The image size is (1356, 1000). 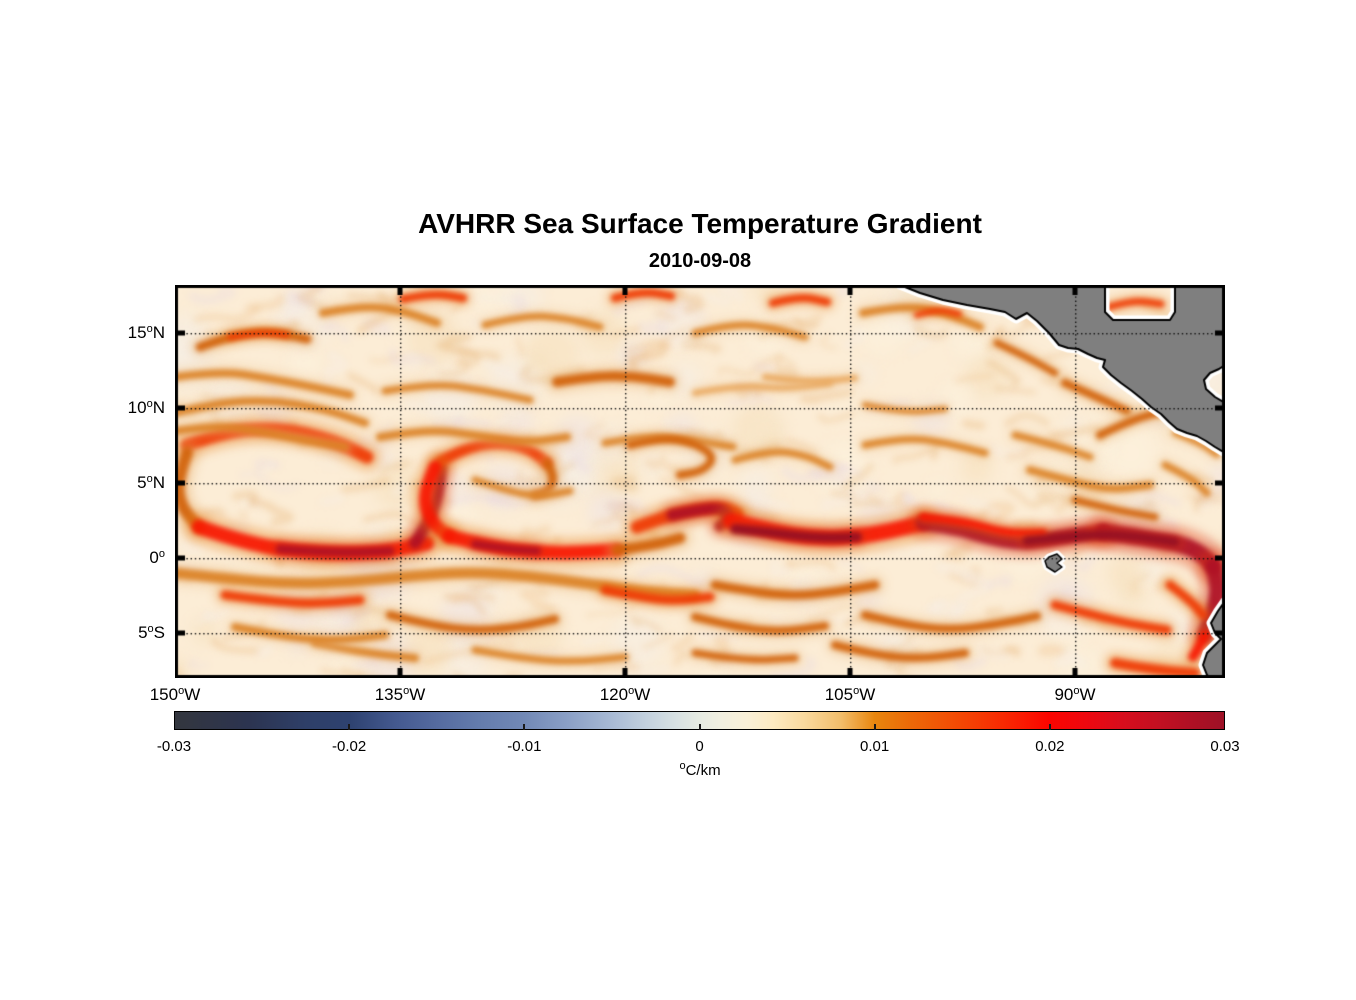 I want to click on x-axis-tick-label: 135oW, so click(x=400, y=694).